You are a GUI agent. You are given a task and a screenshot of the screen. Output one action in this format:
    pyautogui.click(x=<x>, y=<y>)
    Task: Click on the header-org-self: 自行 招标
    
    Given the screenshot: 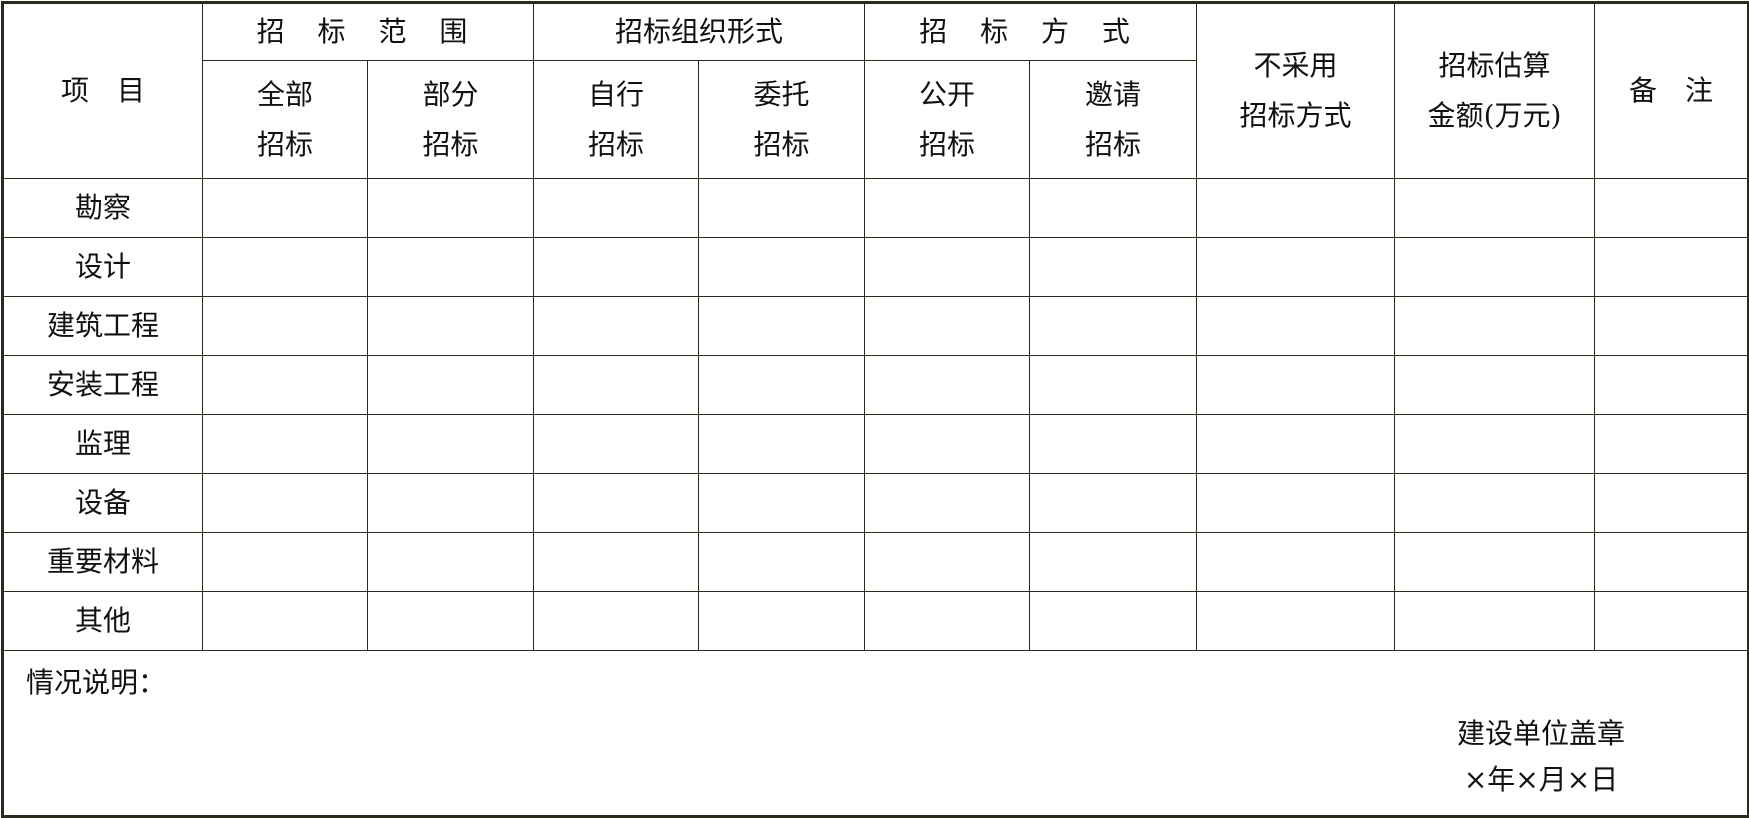 What is the action you would take?
    pyautogui.click(x=616, y=119)
    